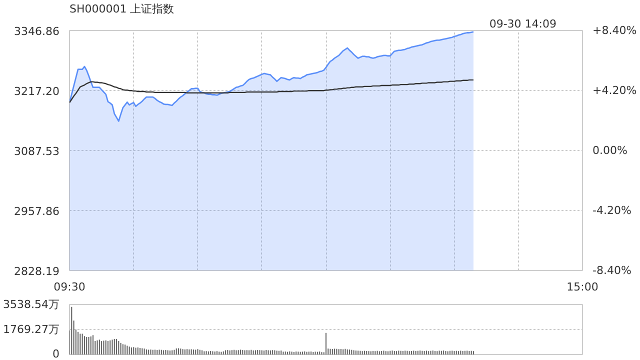  Describe the element at coordinates (614, 90) in the screenshot. I see `y2-tick-label: +4.20%` at that location.